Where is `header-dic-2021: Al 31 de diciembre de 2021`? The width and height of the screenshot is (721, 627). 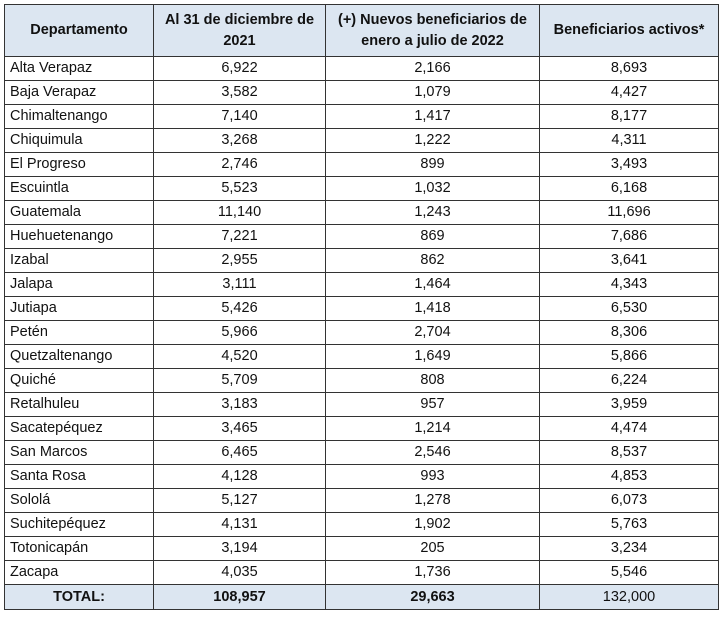 header-dic-2021: Al 31 de diciembre de 2021 is located at coordinates (239, 30).